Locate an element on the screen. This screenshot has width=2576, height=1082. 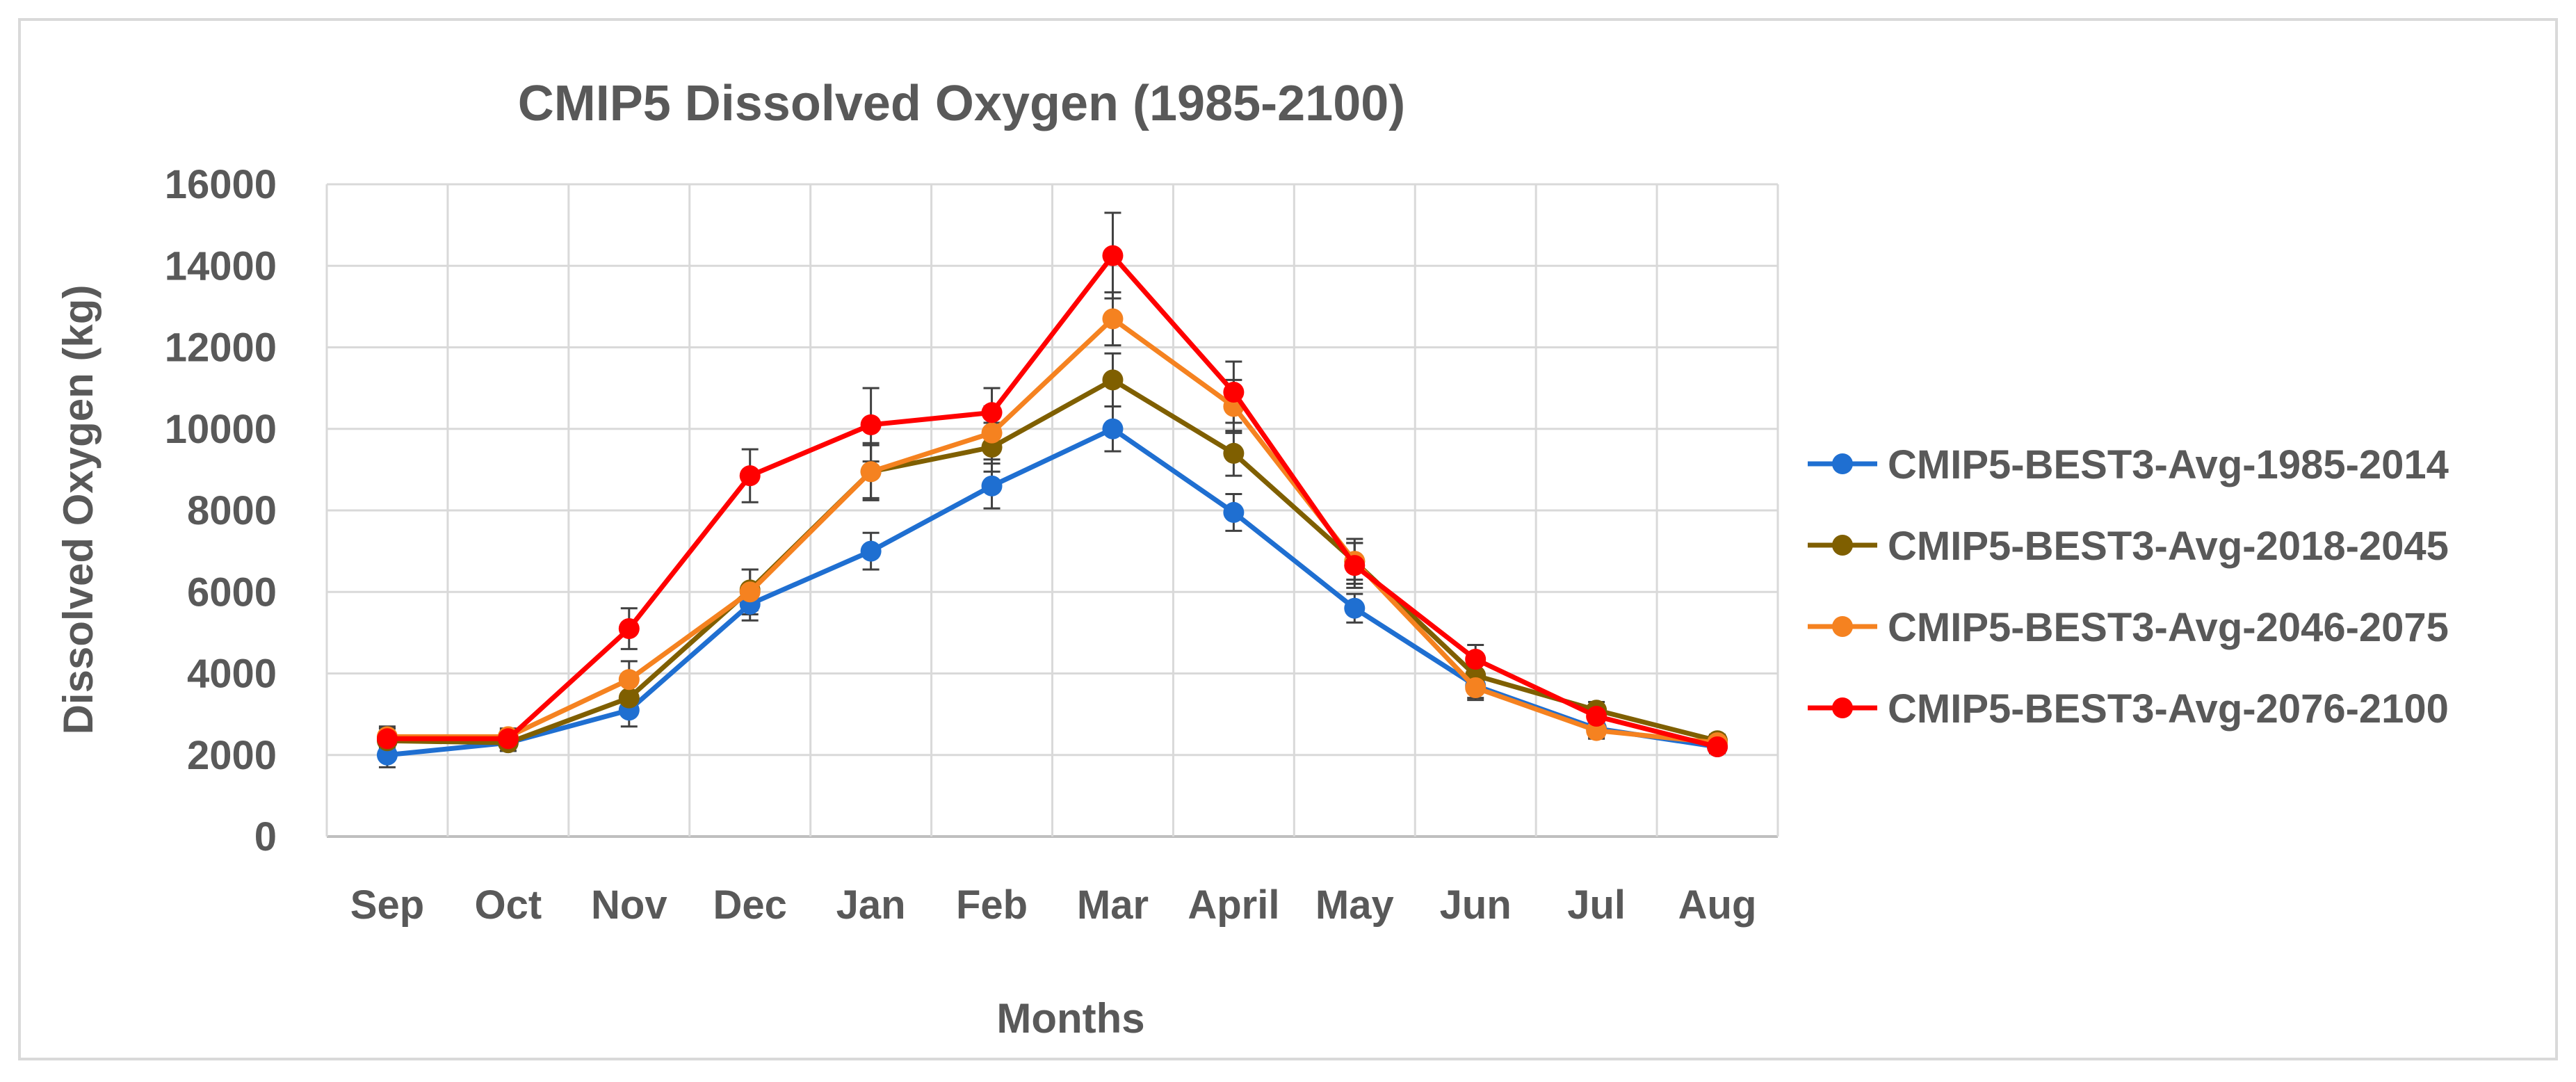
legend-item: CMIP5-BEST3-Avg-2076-2100 is located at coordinates (2128, 709).